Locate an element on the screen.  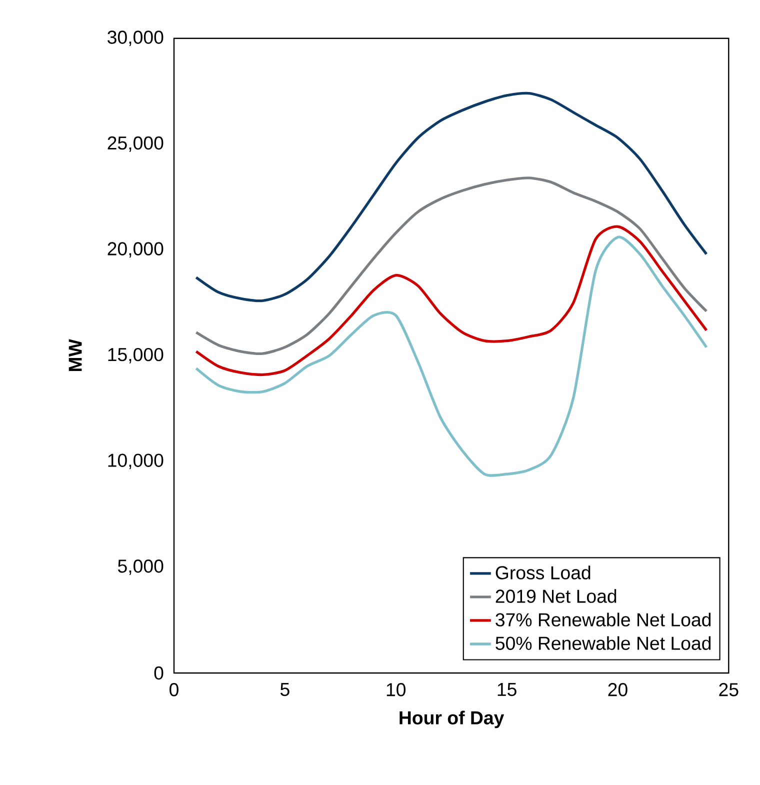
y-tick-label: 5,000 is located at coordinates (141, 567).